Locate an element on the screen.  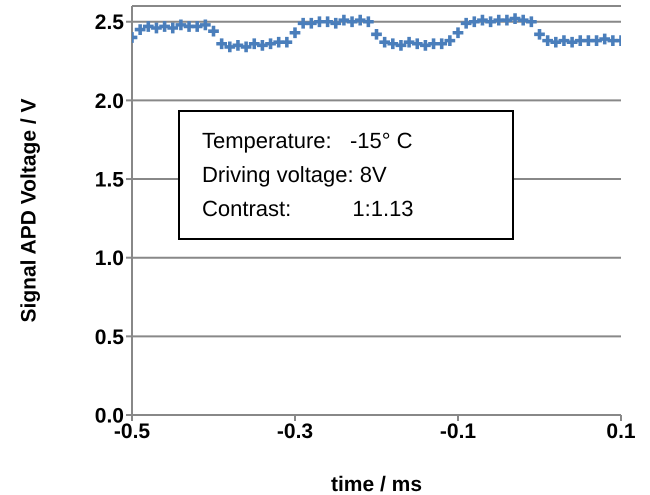
y-tick-label: 2.0 is located at coordinates (109, 101).